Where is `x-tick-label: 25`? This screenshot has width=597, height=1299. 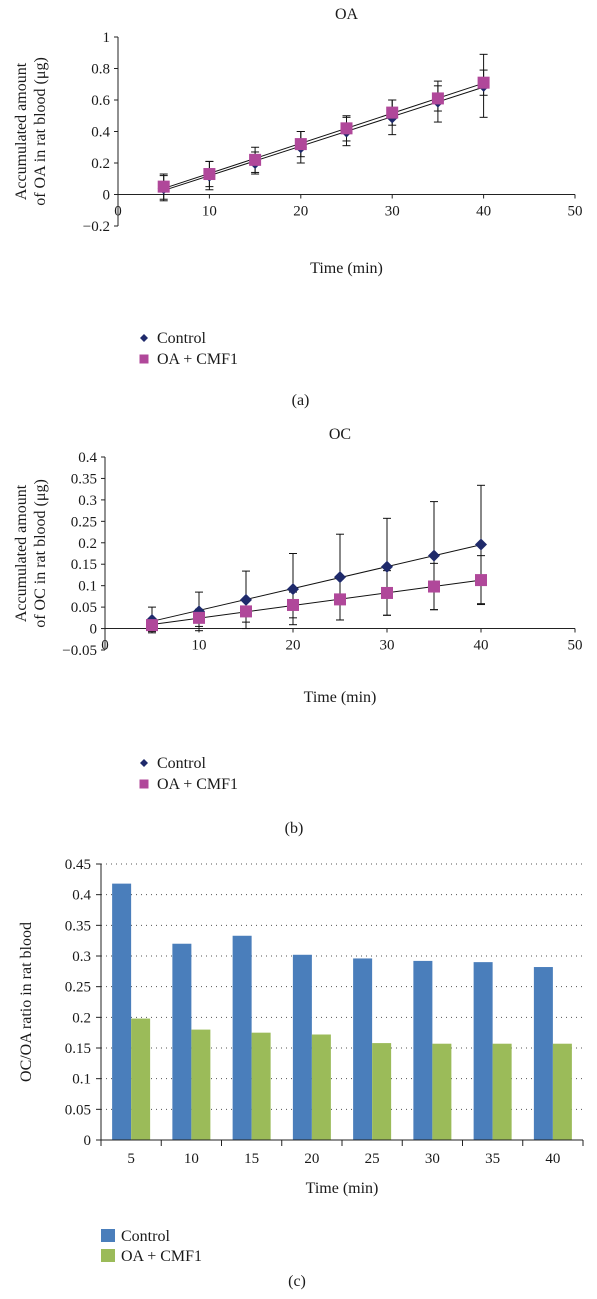 x-tick-label: 25 is located at coordinates (372, 1159).